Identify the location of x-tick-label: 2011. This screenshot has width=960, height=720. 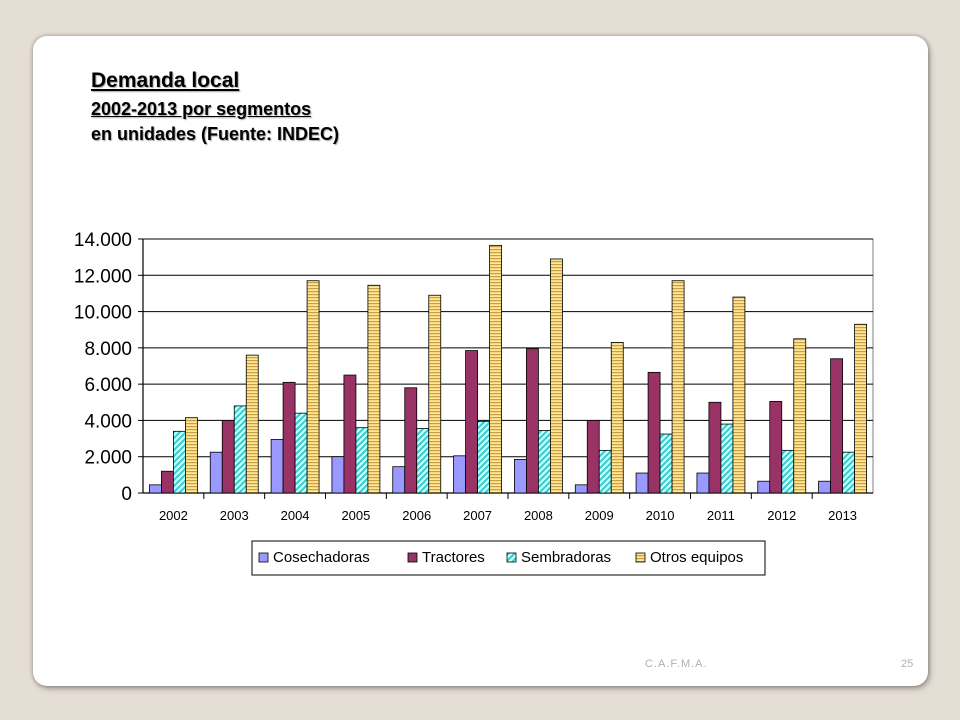
(721, 515).